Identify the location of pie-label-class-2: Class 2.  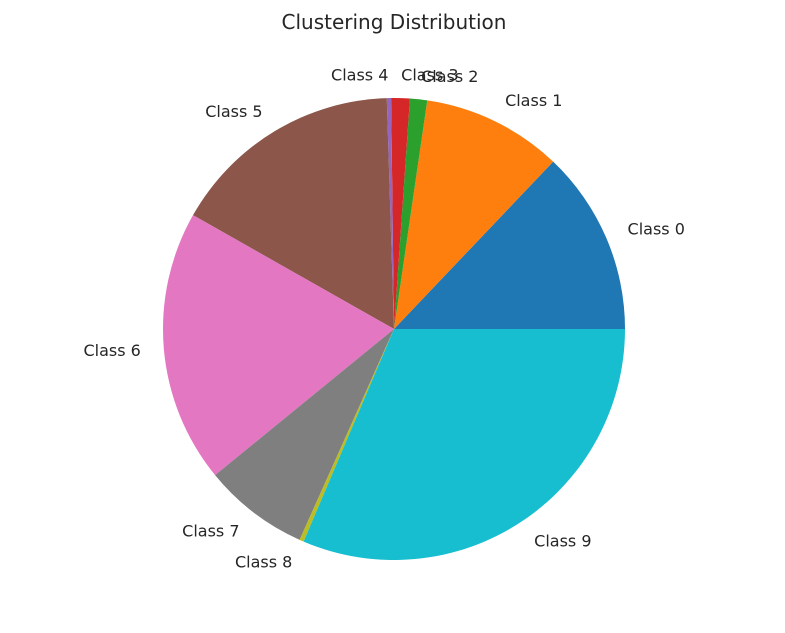
(449, 76).